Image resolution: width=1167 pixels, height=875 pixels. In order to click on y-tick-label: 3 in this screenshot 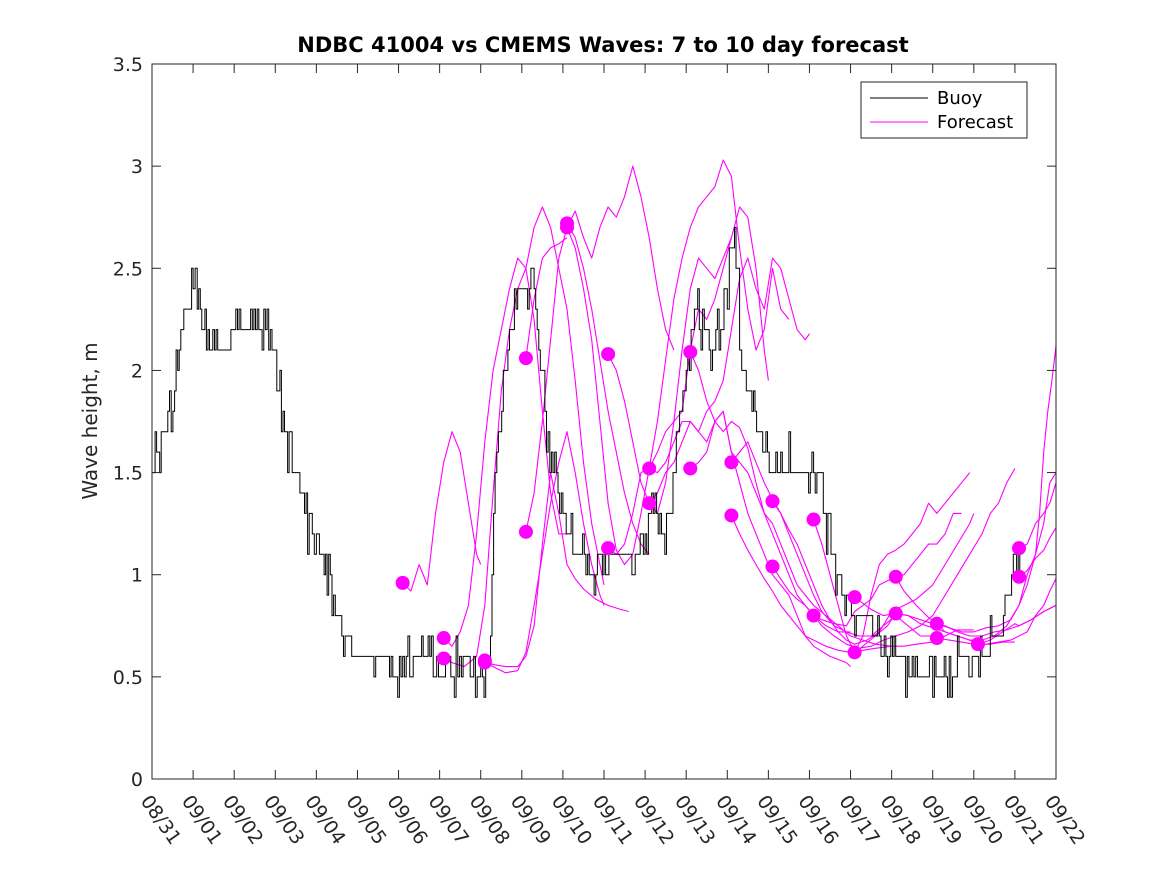, I will do `click(137, 167)`.